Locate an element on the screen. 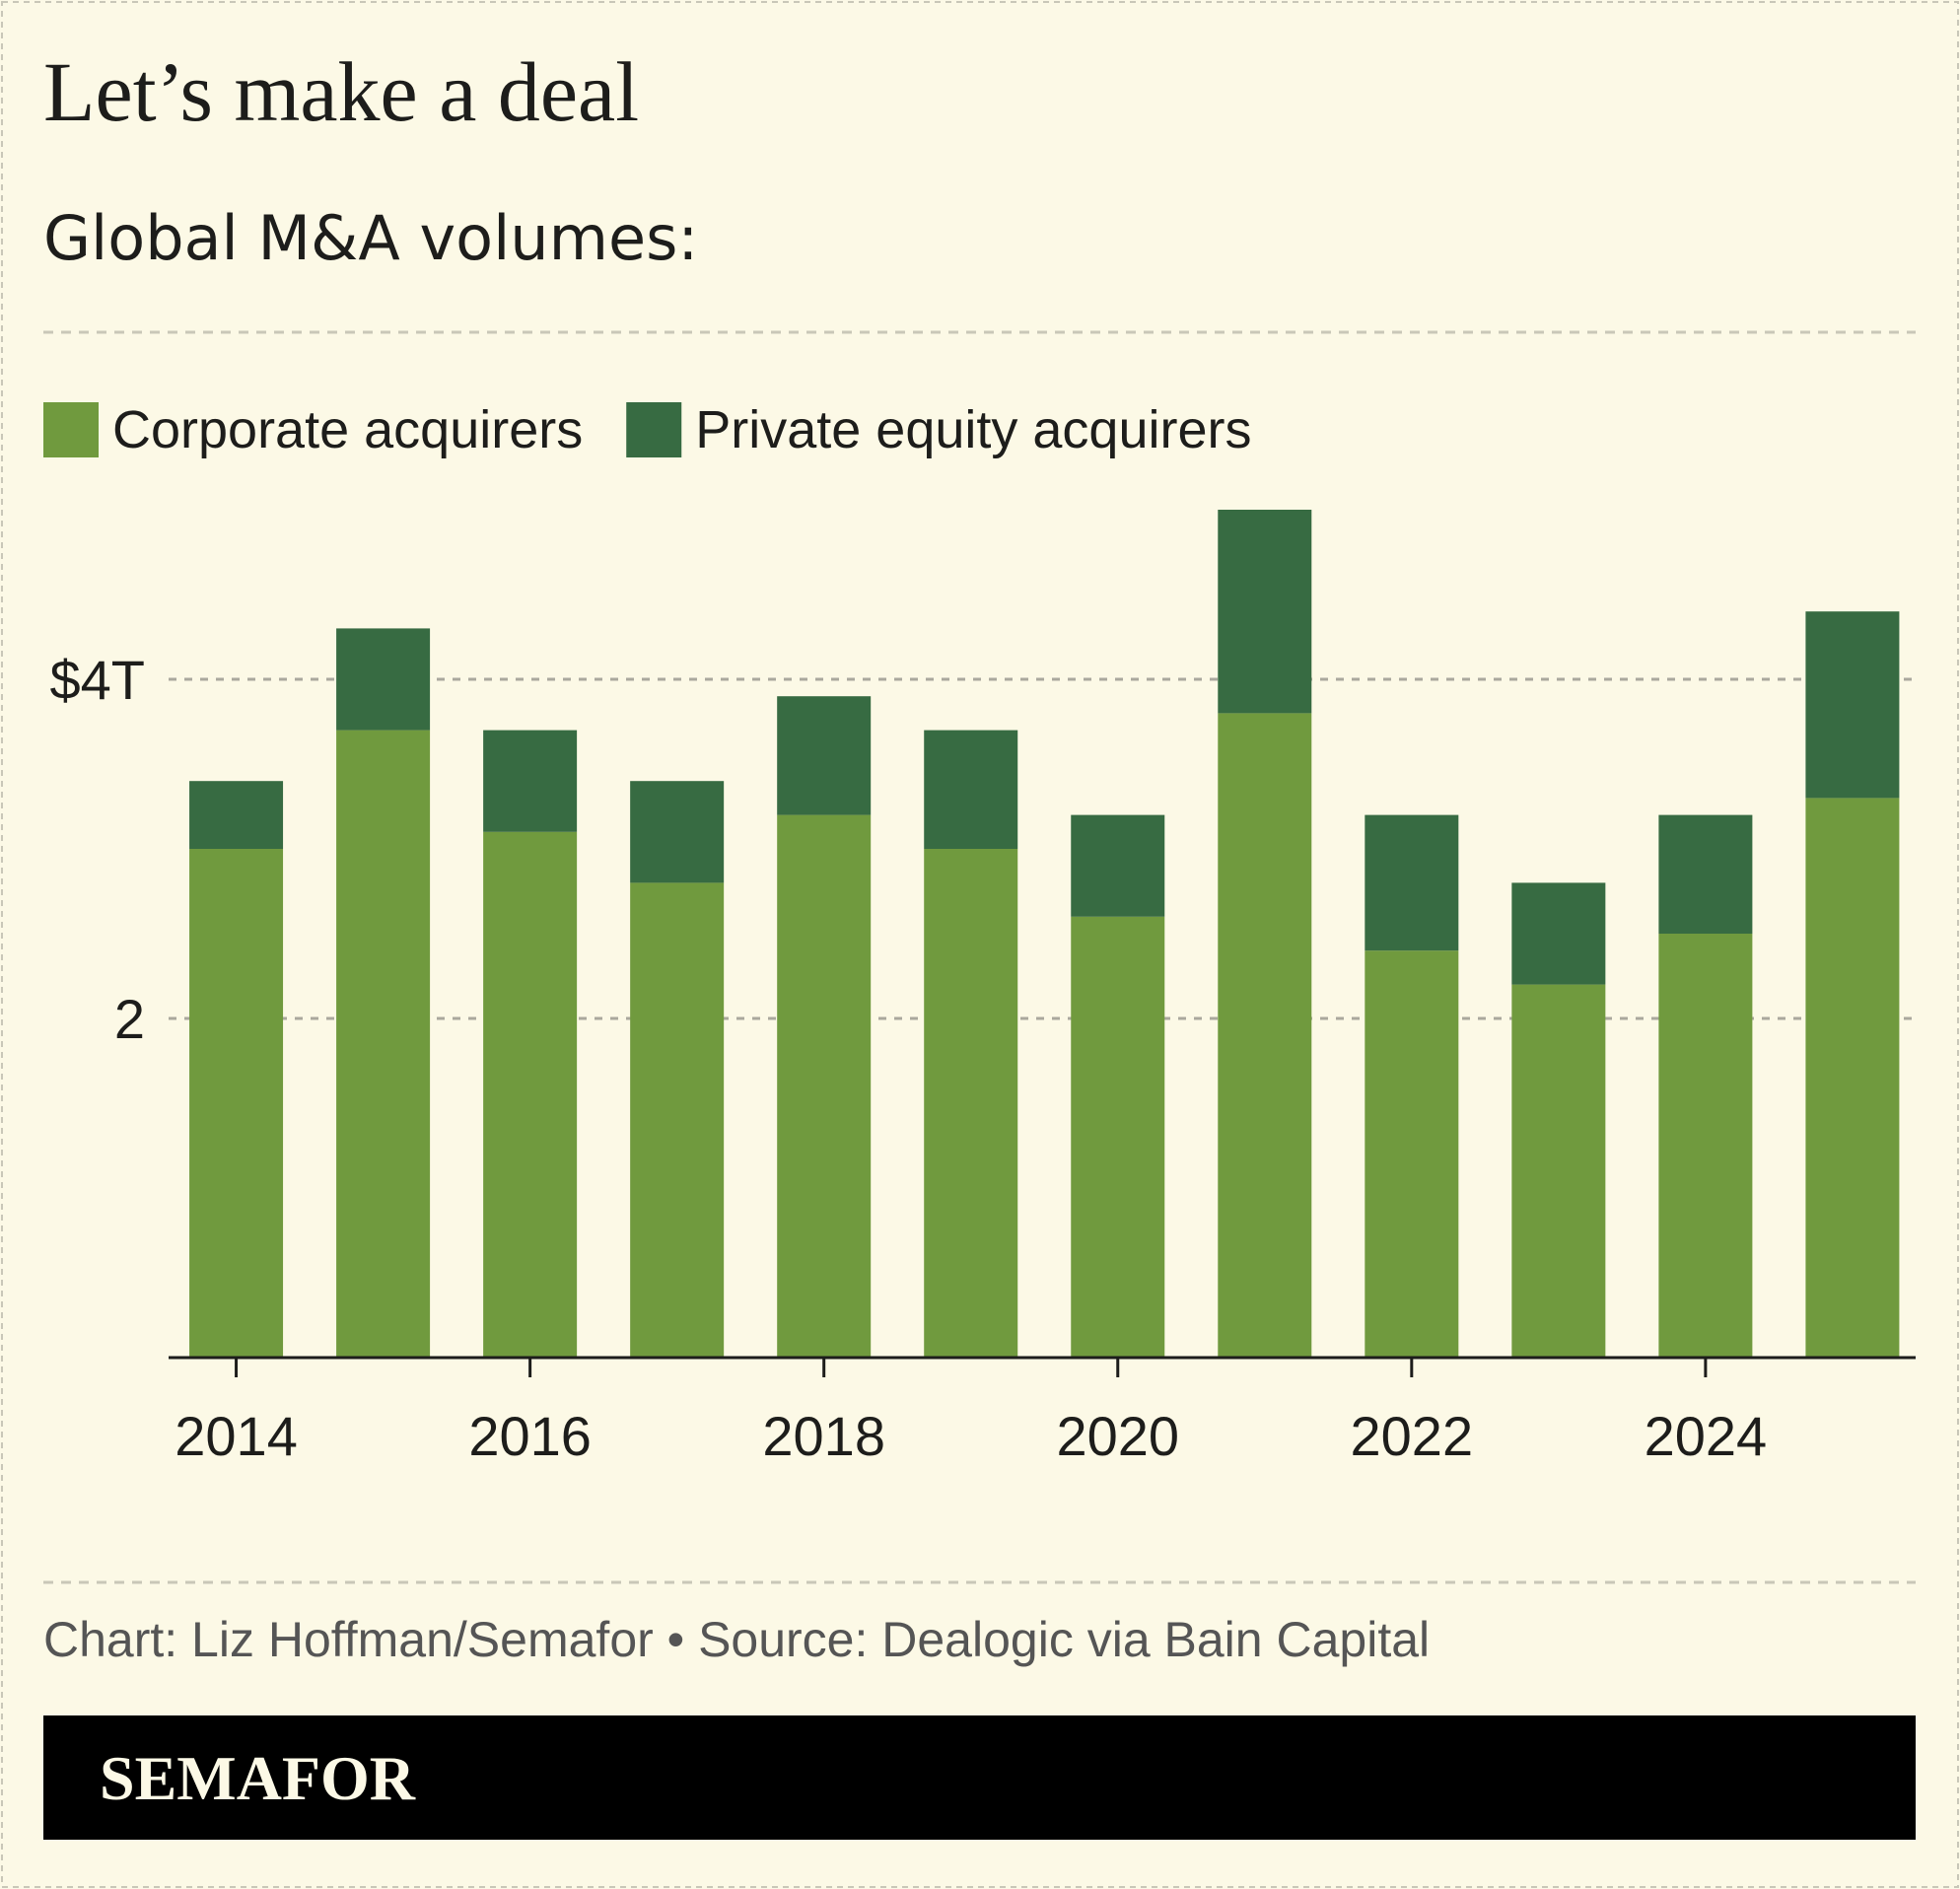 This screenshot has width=1960, height=1889. chart-title: Let’s make a deal is located at coordinates (341, 91).